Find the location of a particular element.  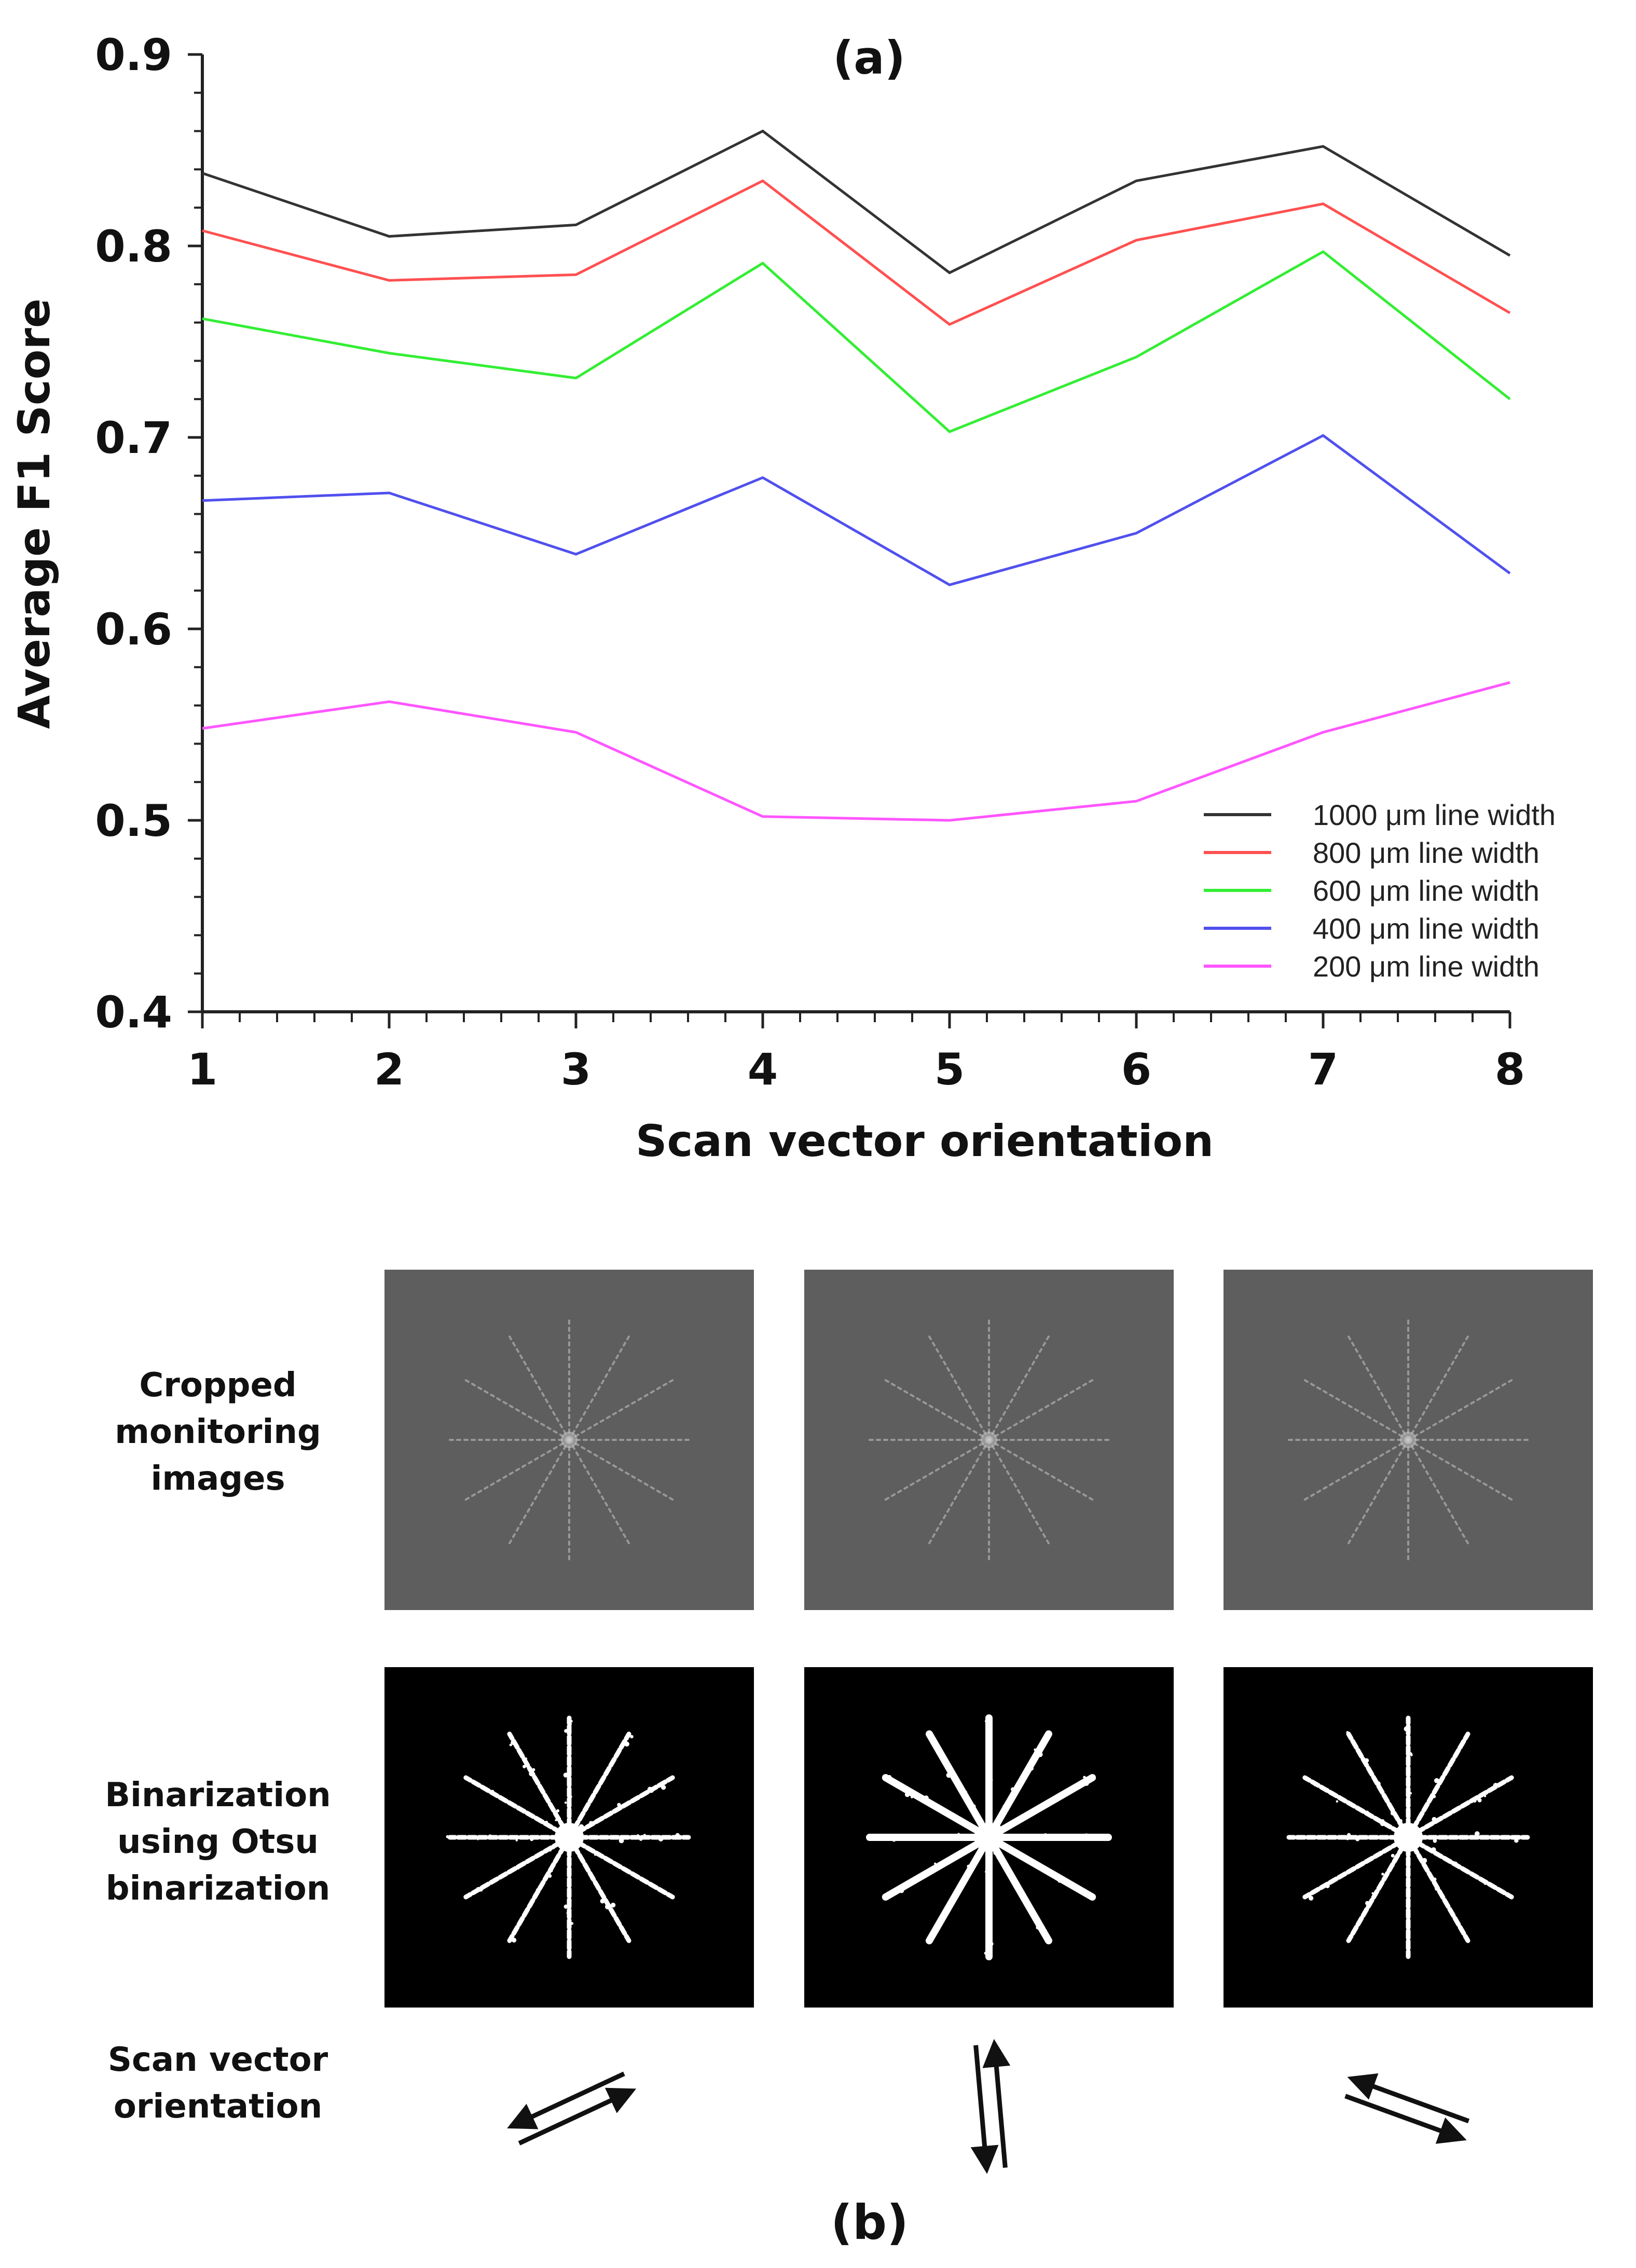

y-tick-label: 0.5 is located at coordinates (133, 821).